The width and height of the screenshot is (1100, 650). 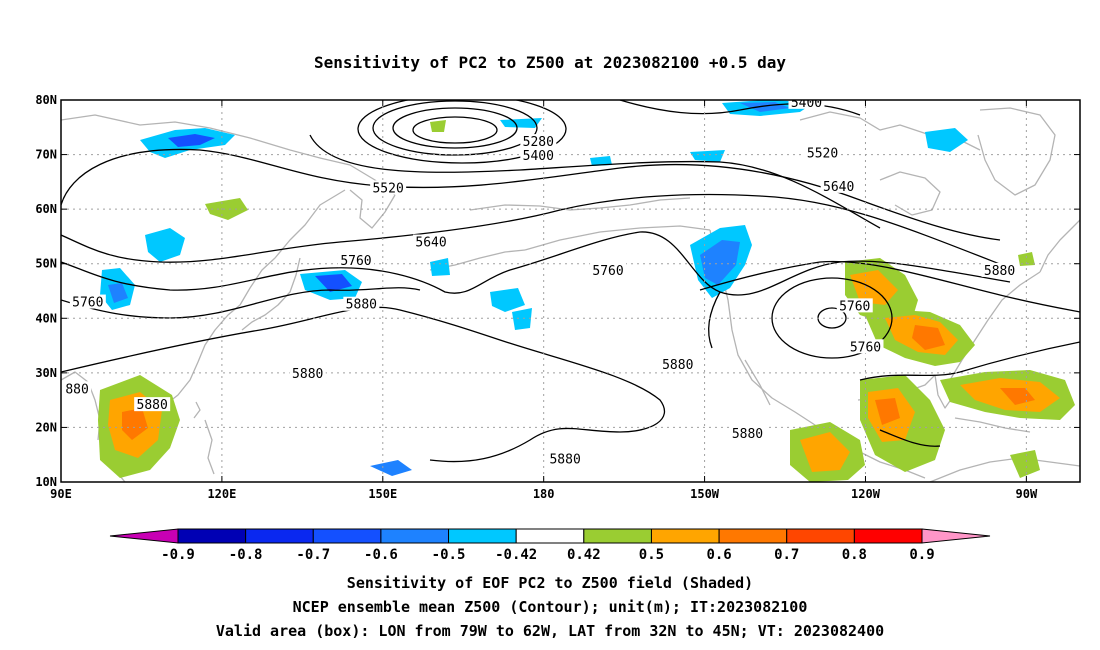 I want to click on shading-blue-manchuria, so click(x=165, y=245).